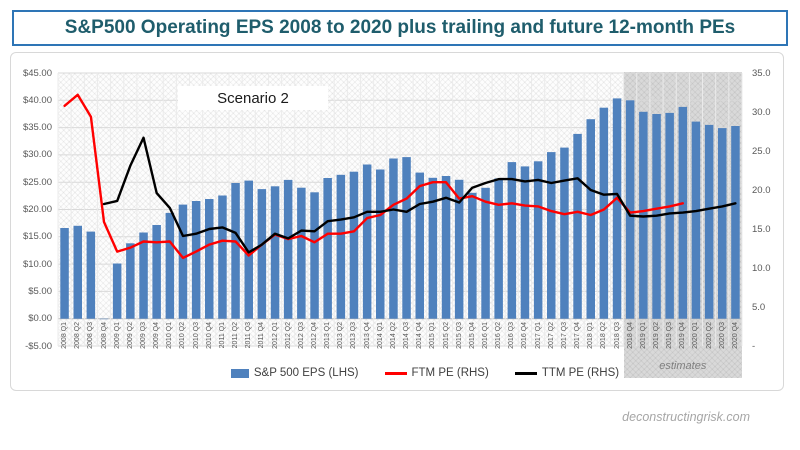  Describe the element at coordinates (578, 335) in the screenshot. I see `x-axis-tick: 2017 Q4` at that location.